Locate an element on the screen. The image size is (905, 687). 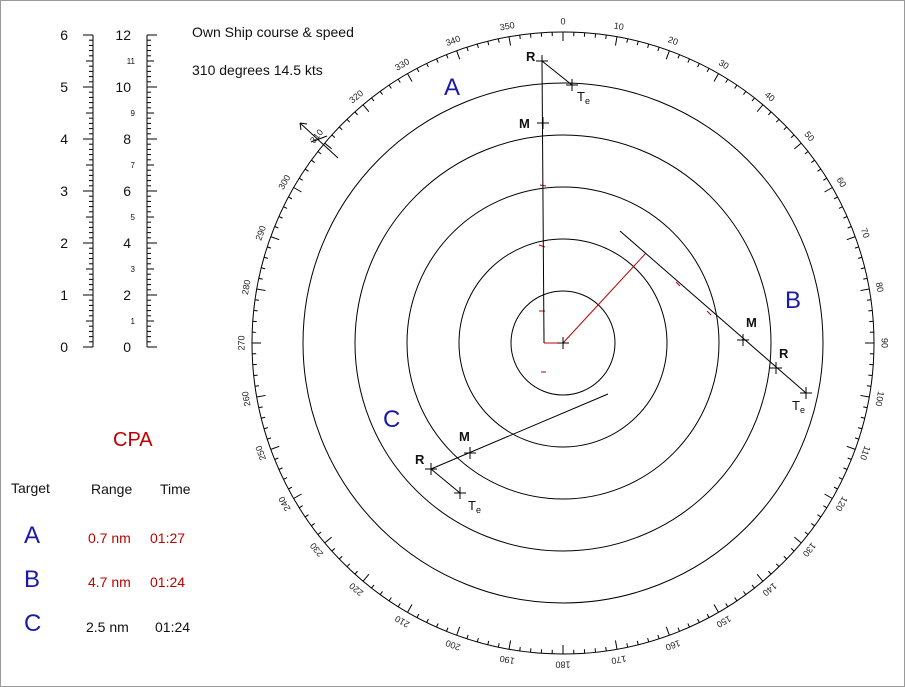
bearing-label: 340 is located at coordinates (453, 41).